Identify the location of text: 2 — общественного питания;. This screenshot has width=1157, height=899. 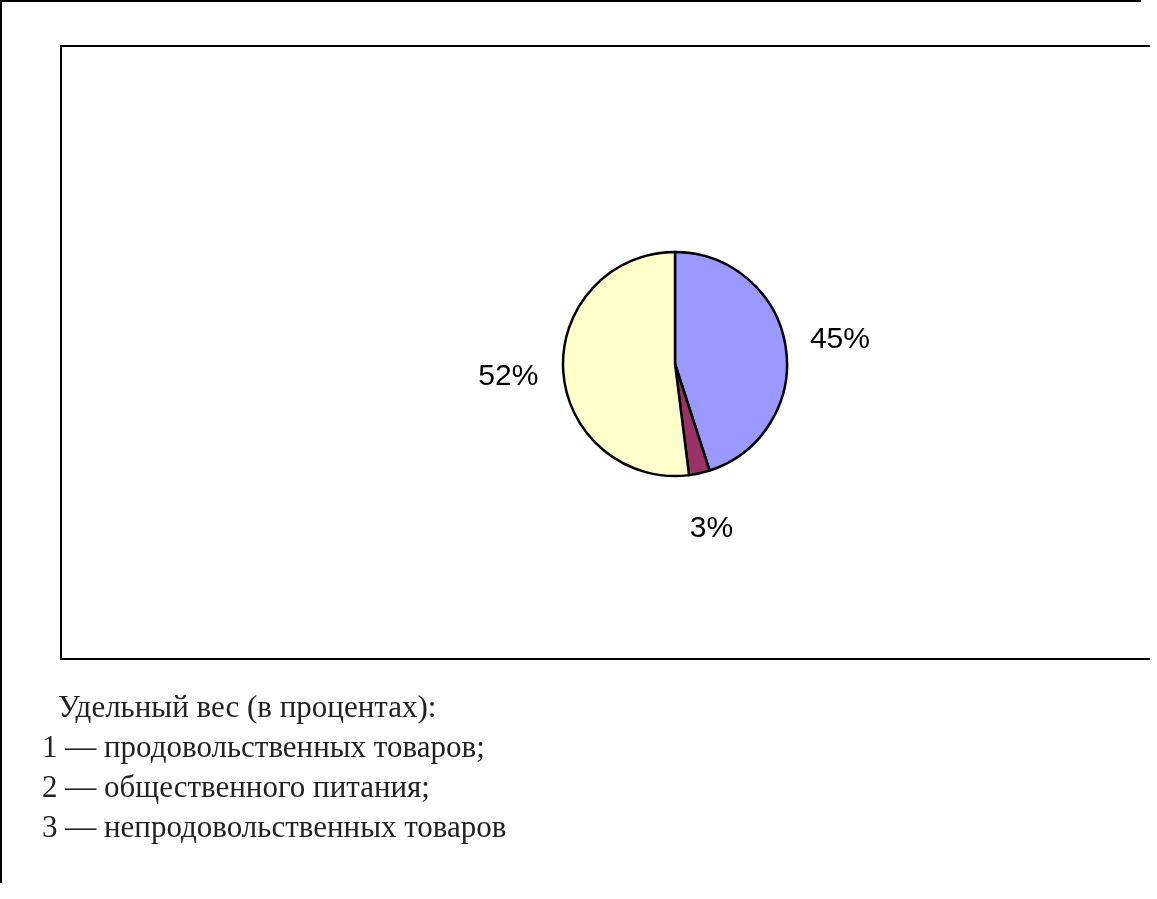
(236, 787).